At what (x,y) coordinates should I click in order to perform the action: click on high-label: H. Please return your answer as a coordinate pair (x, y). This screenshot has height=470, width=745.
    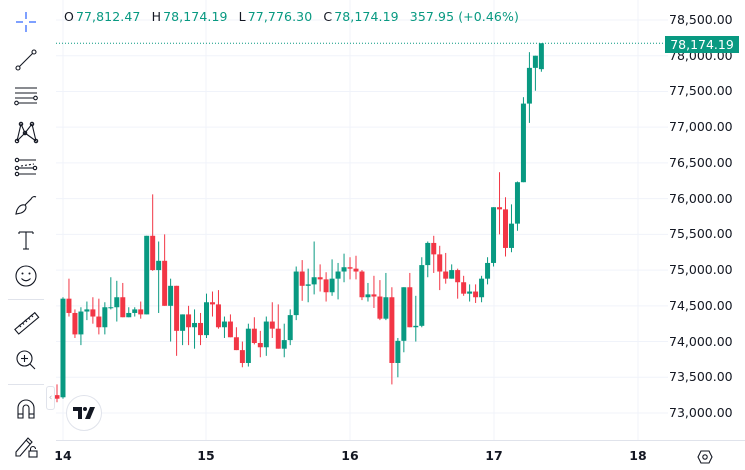
    Looking at the image, I should click on (156, 16).